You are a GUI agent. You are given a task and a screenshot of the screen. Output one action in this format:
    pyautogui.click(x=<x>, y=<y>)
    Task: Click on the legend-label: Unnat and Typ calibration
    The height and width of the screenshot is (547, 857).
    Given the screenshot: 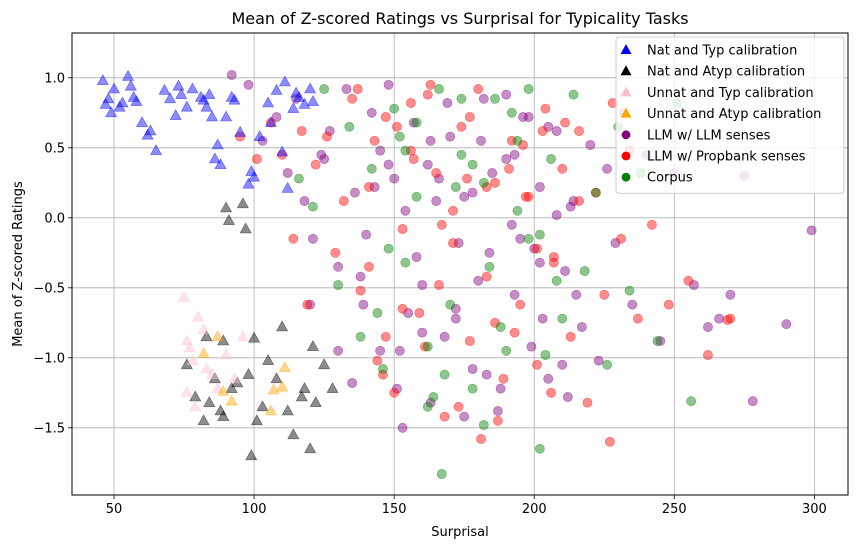 What is the action you would take?
    pyautogui.click(x=730, y=93)
    